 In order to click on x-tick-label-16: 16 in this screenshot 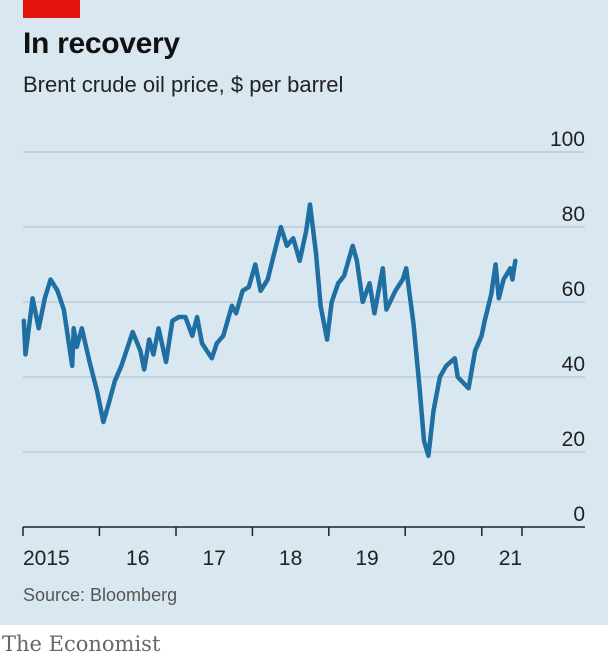, I will do `click(137, 558)`.